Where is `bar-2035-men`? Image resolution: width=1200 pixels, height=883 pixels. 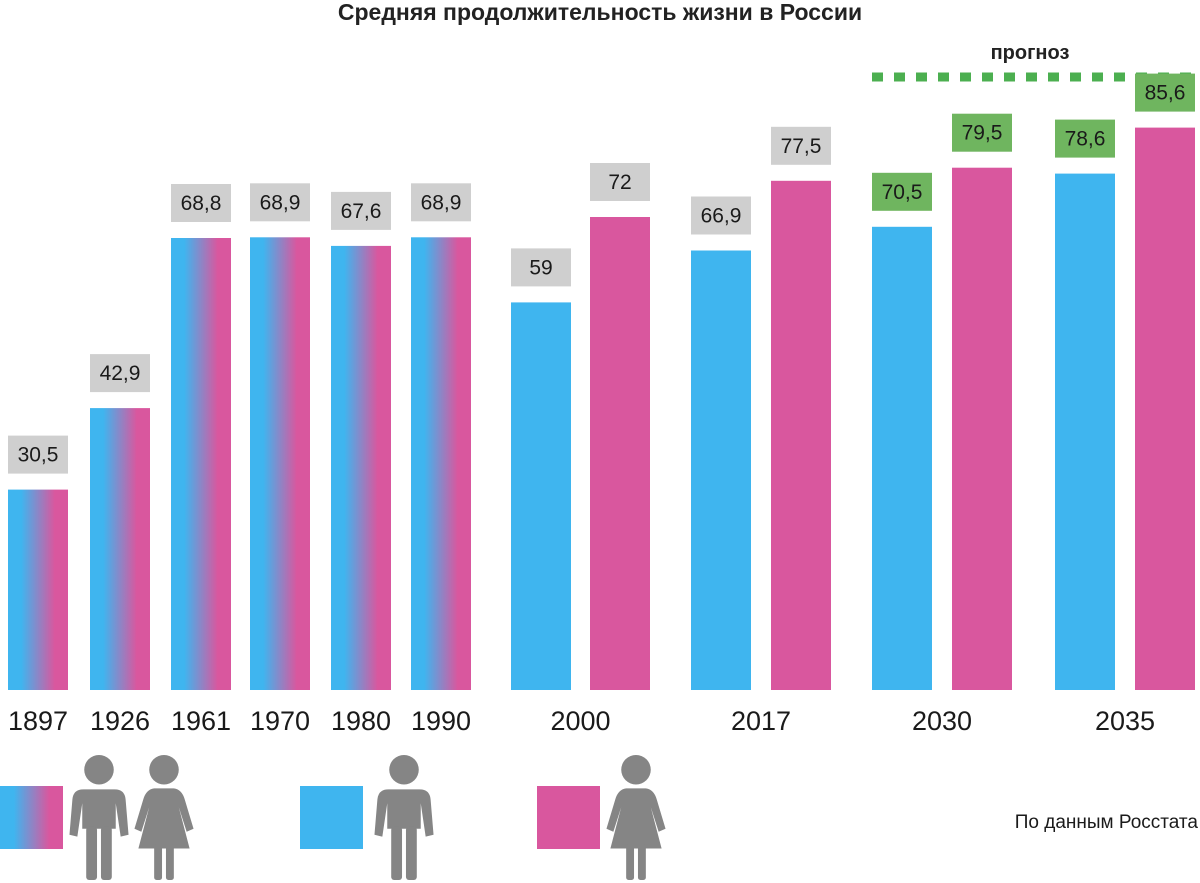 bar-2035-men is located at coordinates (1085, 432).